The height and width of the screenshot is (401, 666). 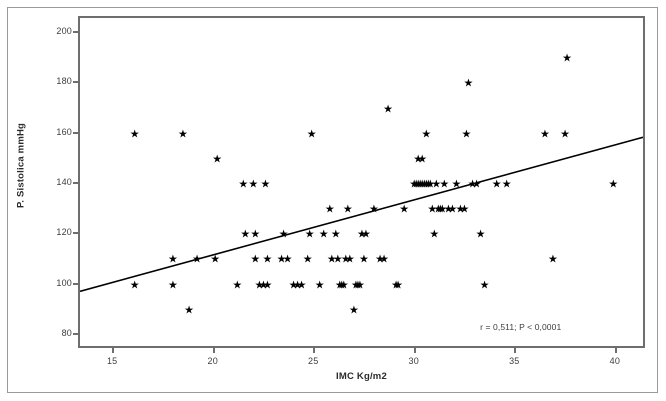 I want to click on y-axis-tick-marks, so click(x=76, y=182).